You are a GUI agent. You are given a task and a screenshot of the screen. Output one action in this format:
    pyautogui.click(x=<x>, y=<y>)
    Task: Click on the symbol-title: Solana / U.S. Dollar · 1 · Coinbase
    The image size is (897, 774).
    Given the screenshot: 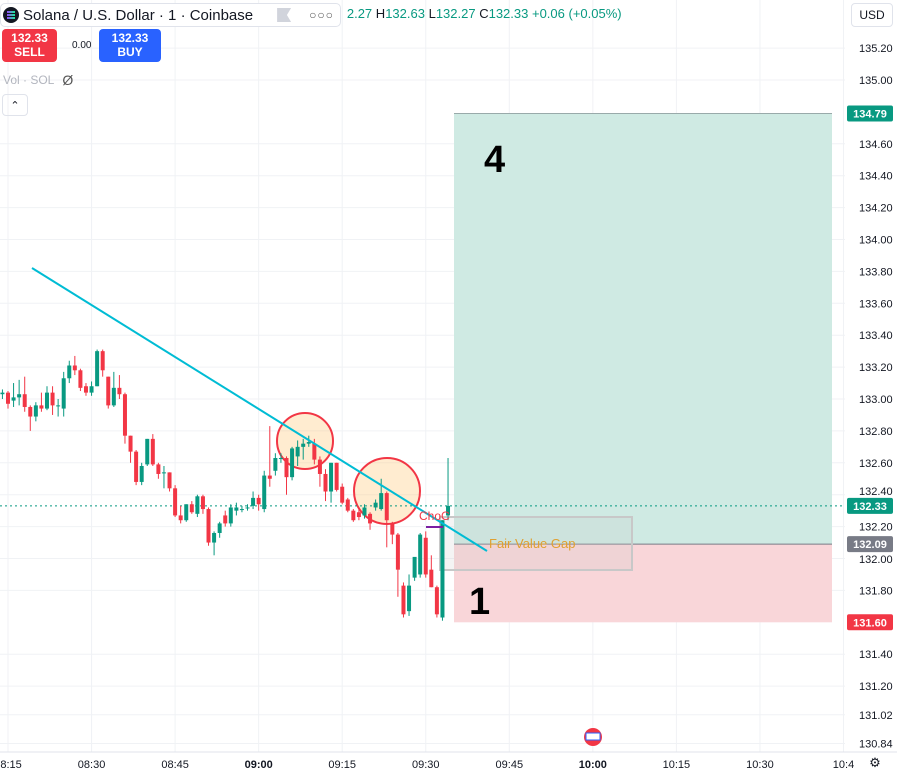 What is the action you would take?
    pyautogui.click(x=138, y=15)
    